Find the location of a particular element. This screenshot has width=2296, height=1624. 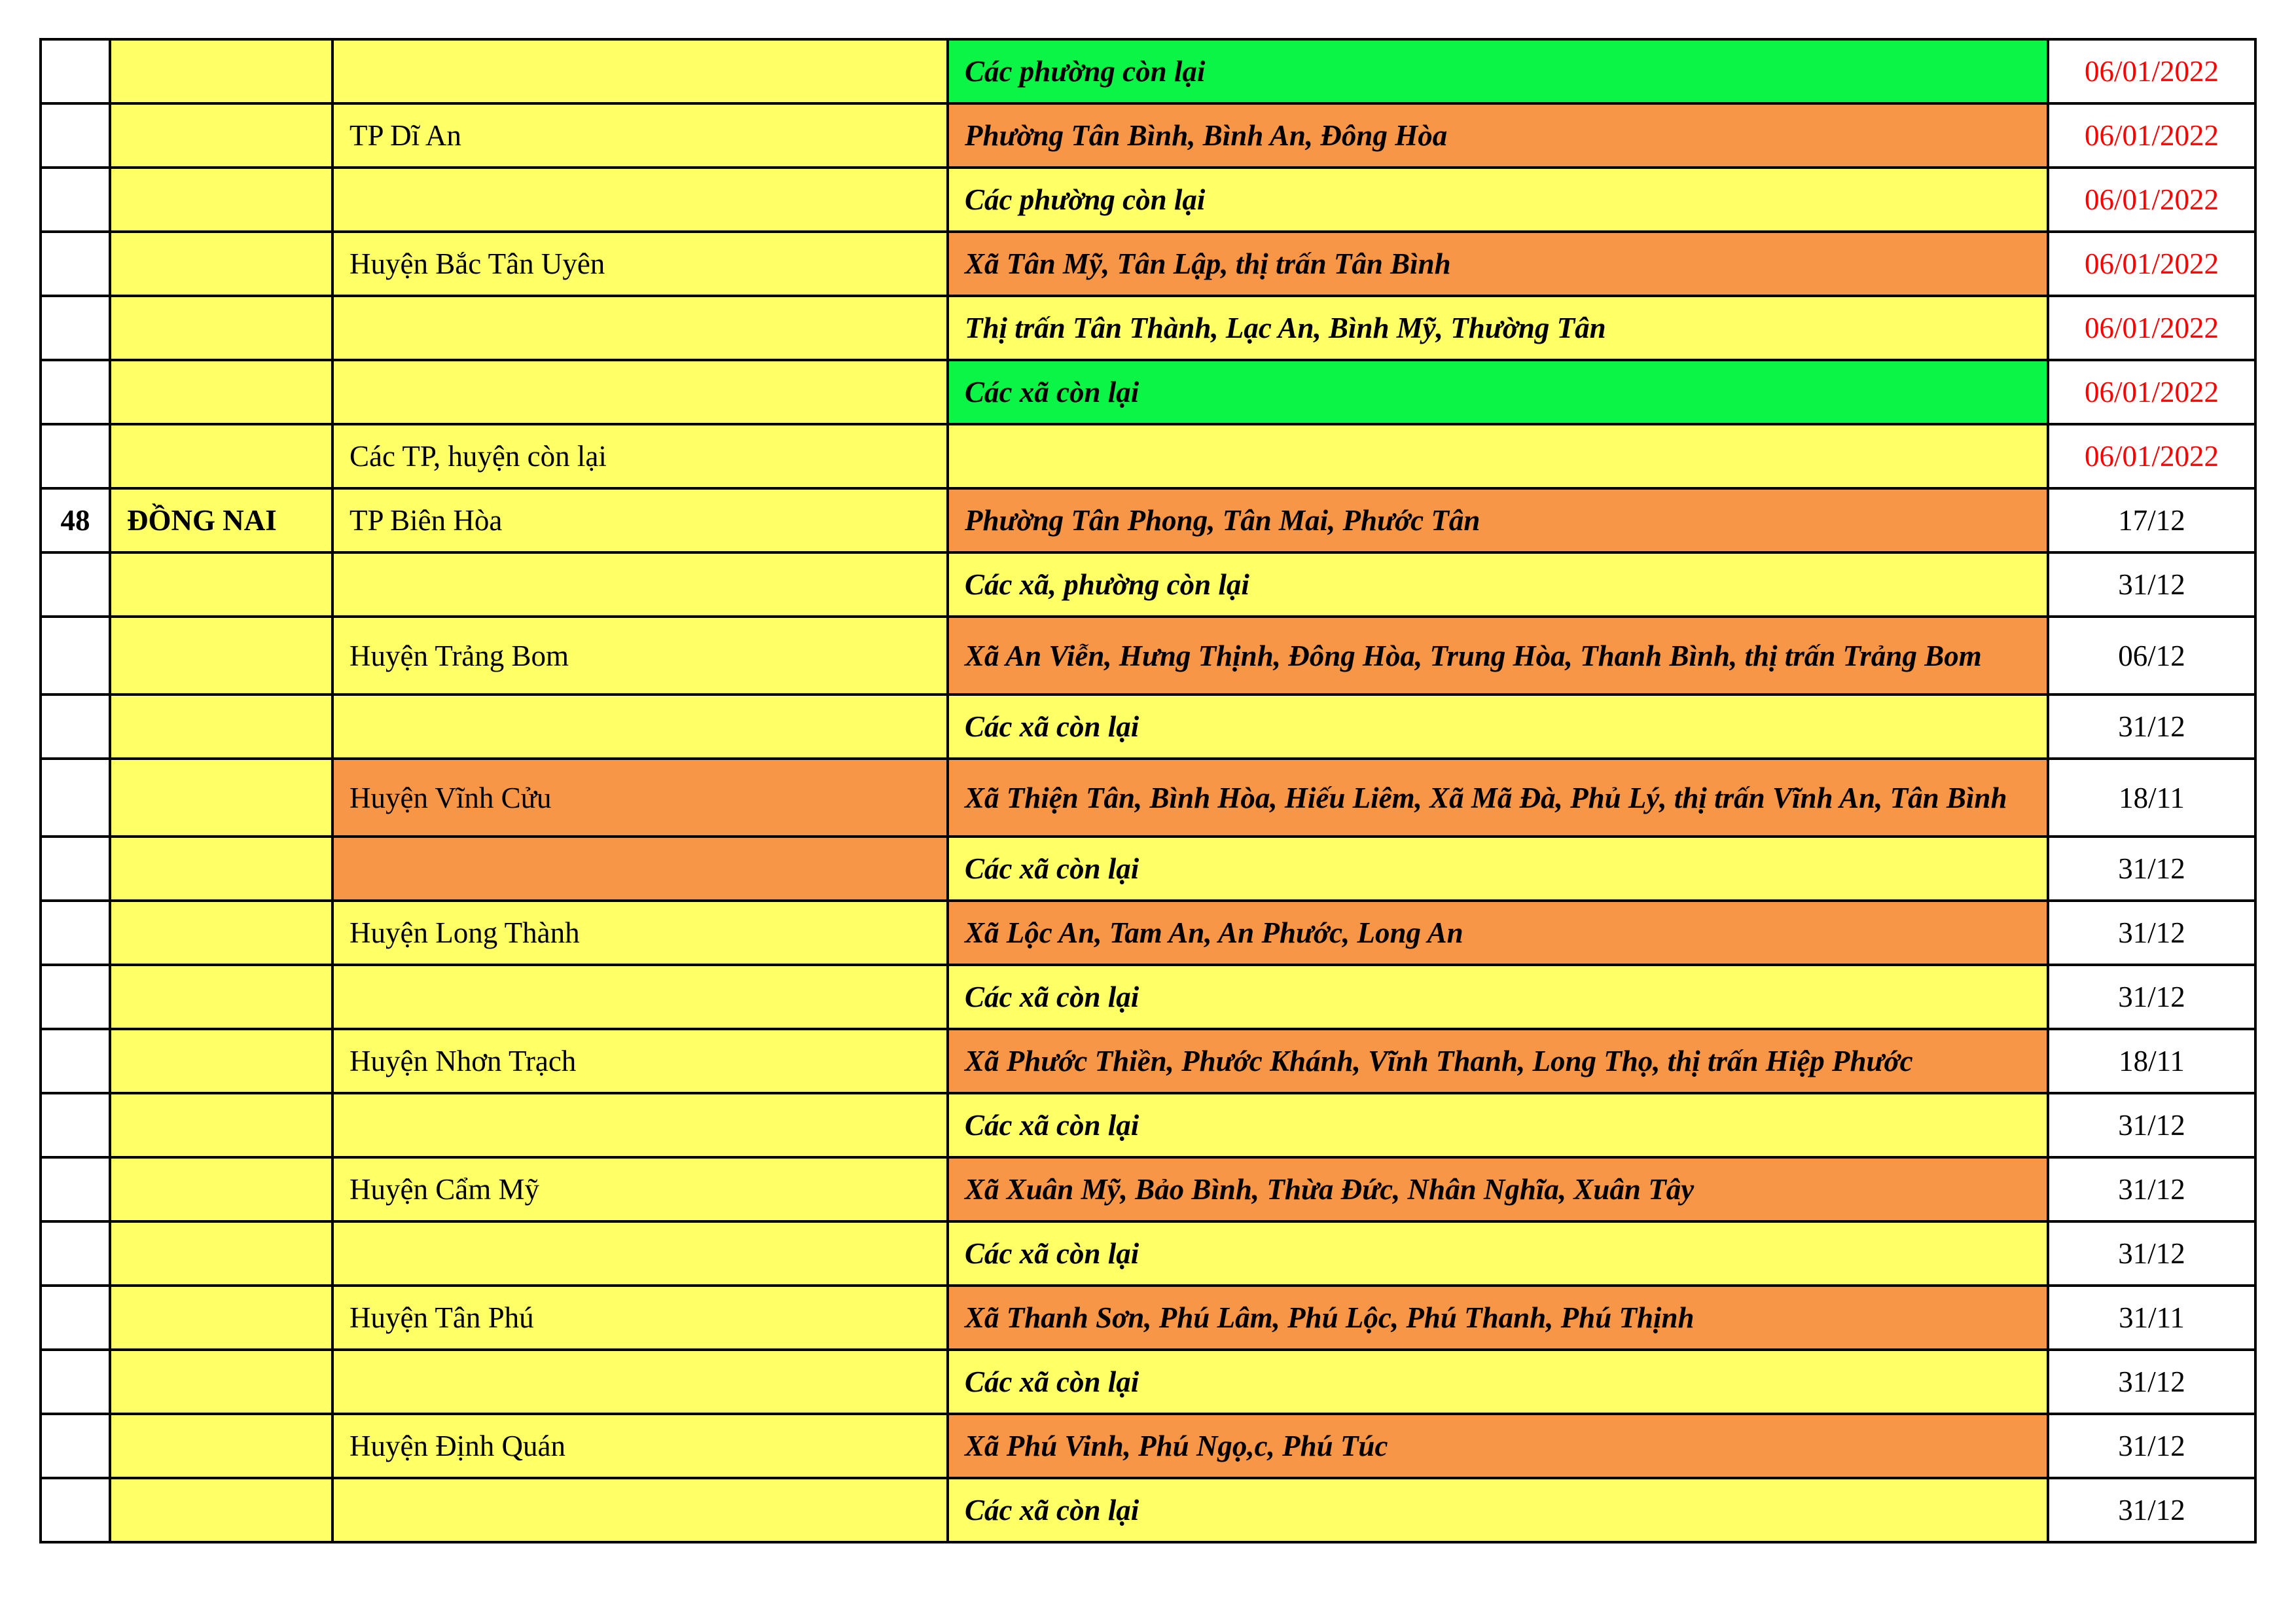

area-cell: Phường Tân Bình, Bình An, Đông Hòa is located at coordinates (1497, 135).